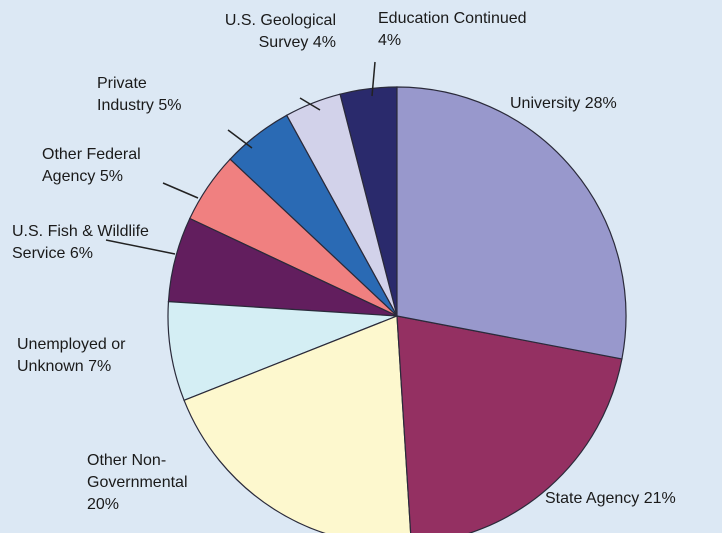  I want to click on slice-label: Unemployed or Unknown 7%, so click(92, 356).